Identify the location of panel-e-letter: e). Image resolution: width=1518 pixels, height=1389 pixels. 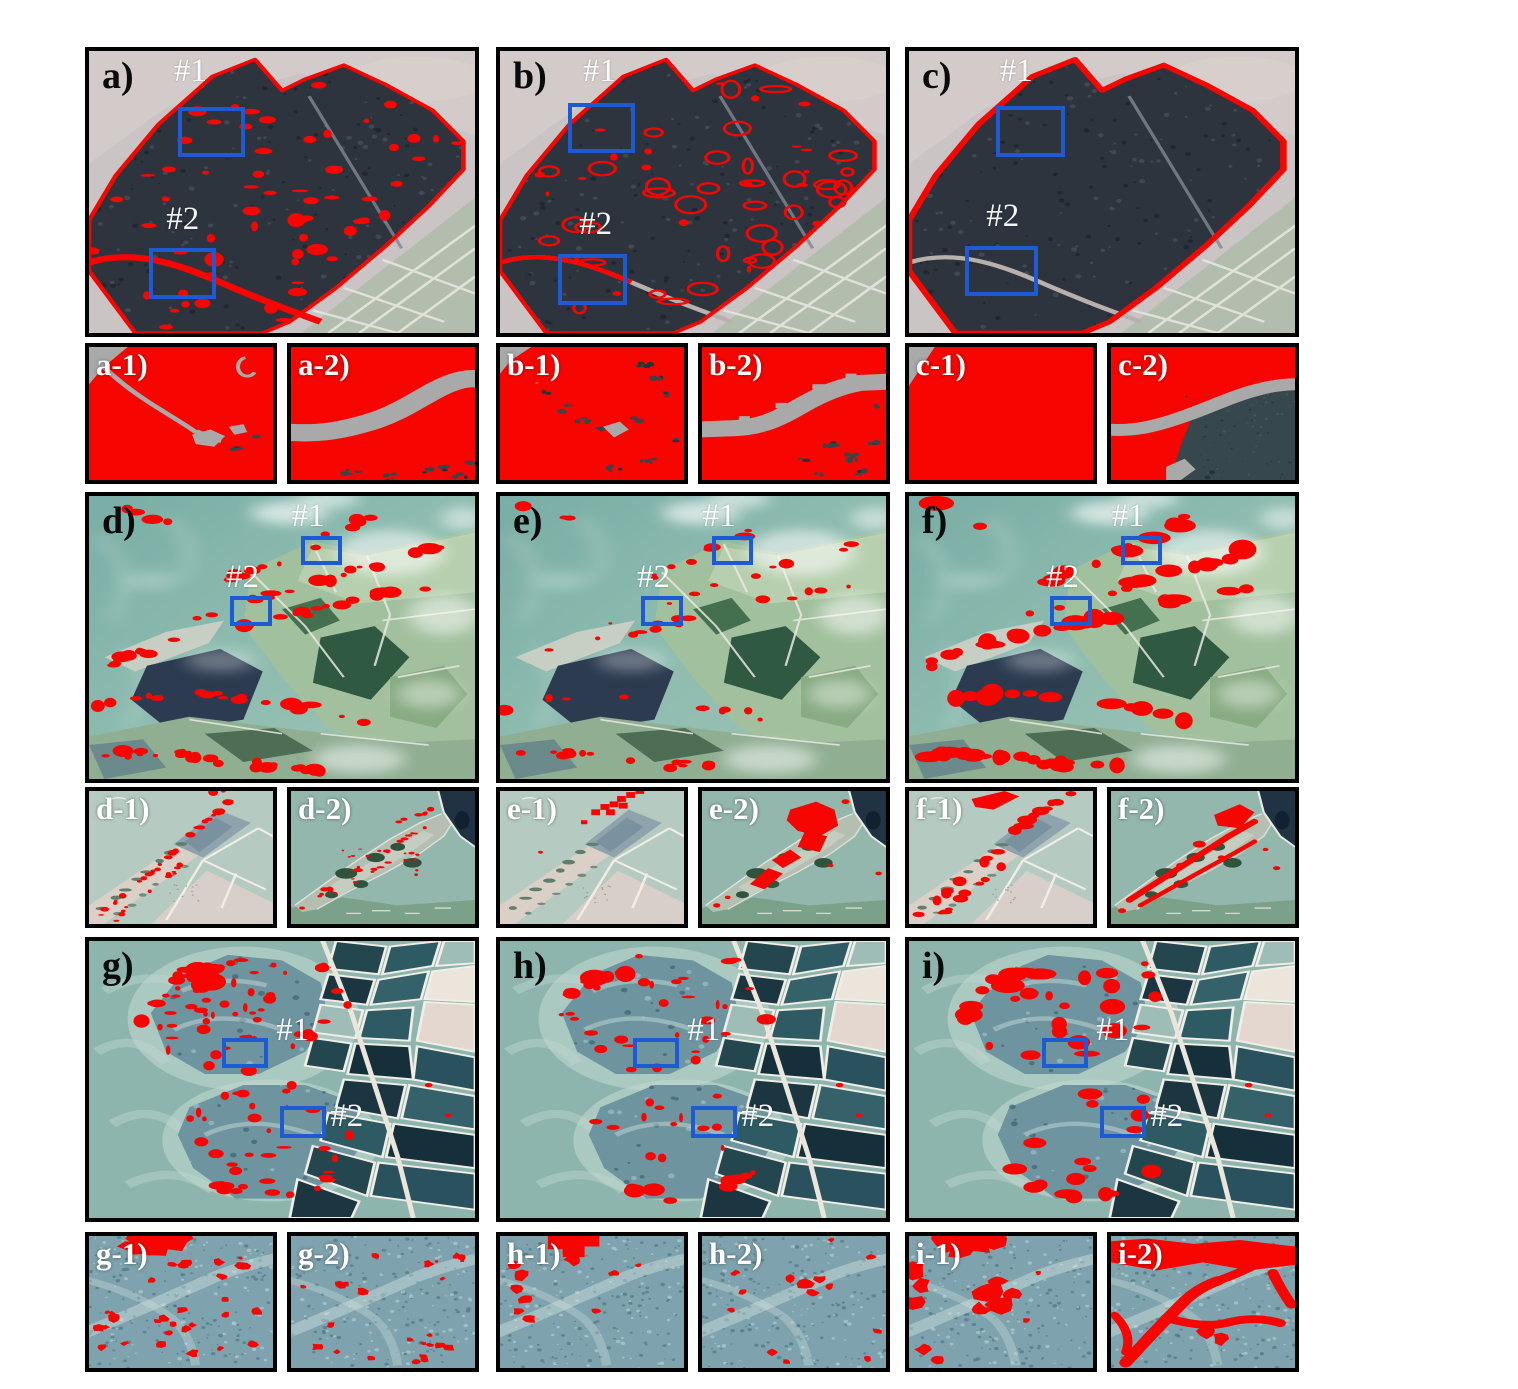
(528, 521).